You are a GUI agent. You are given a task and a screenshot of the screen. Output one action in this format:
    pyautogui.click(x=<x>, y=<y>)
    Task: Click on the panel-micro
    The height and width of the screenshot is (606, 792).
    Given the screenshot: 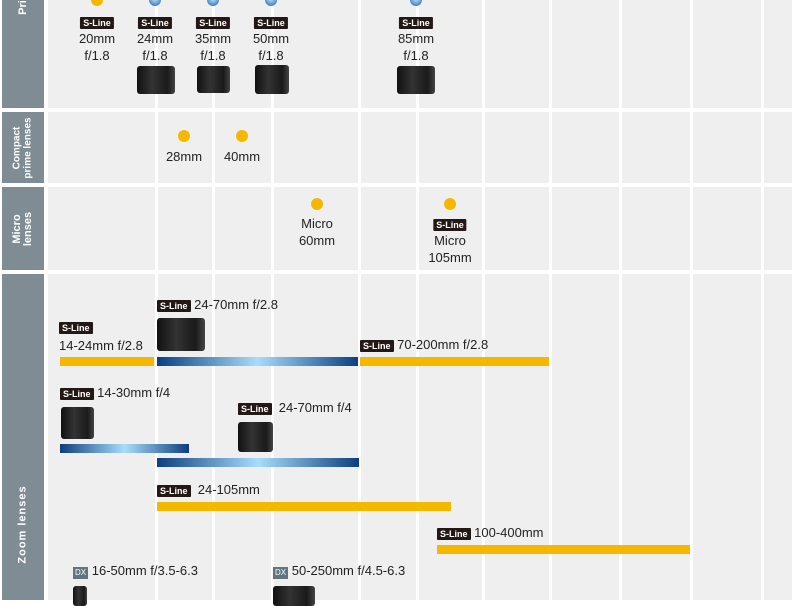 What is the action you would take?
    pyautogui.click(x=420, y=228)
    